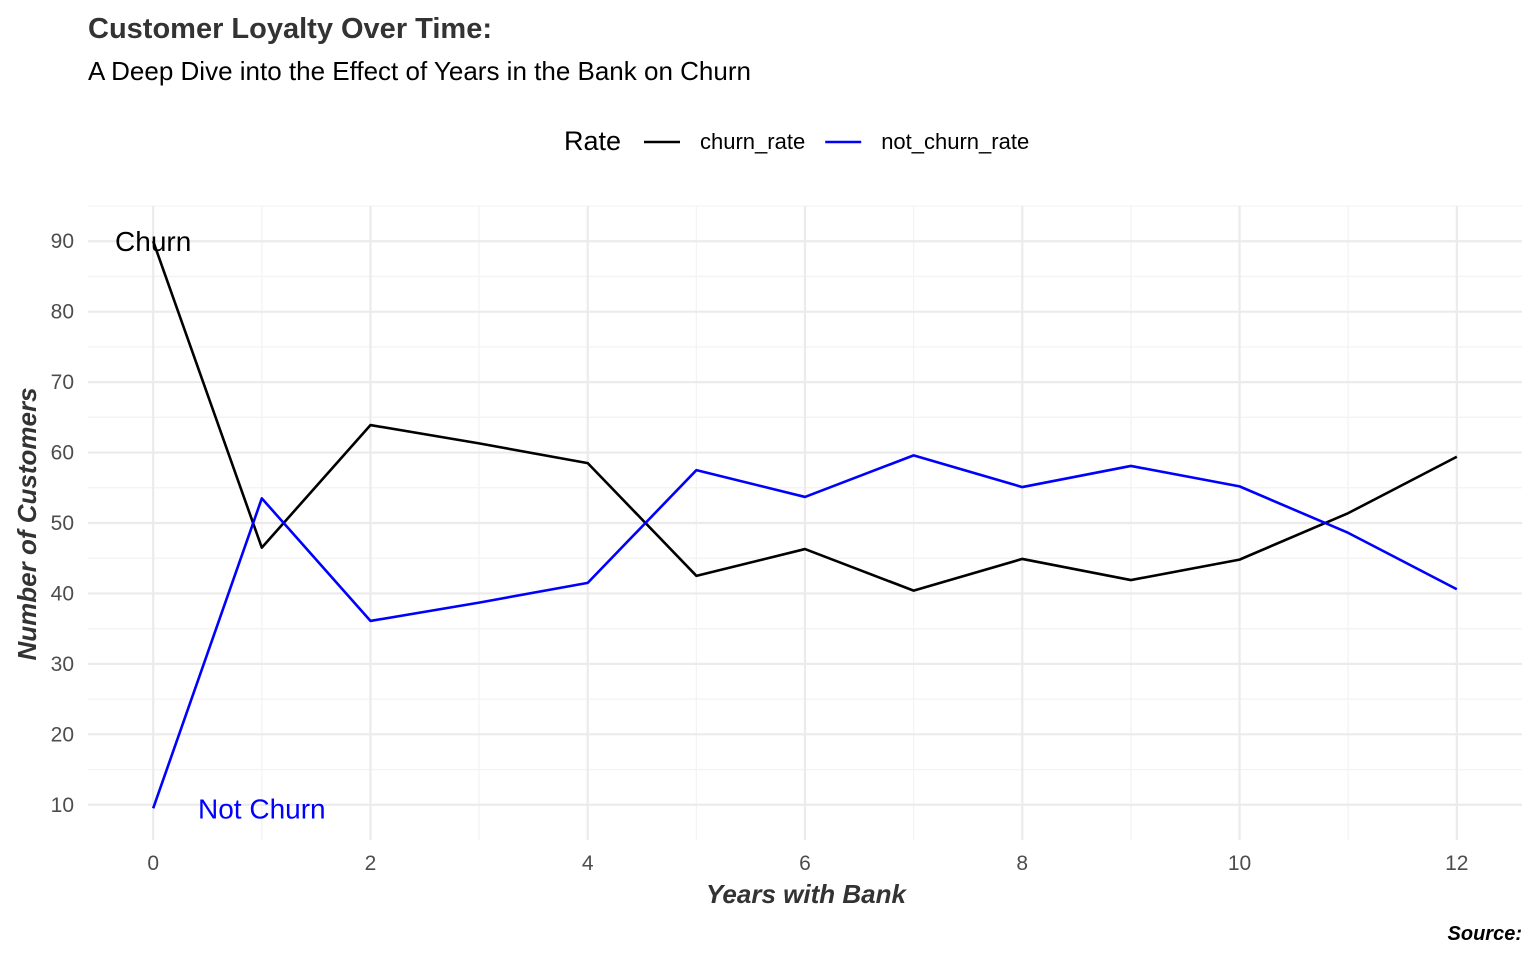 This screenshot has height=960, width=1536. Describe the element at coordinates (1485, 934) in the screenshot. I see `caption-source: Source:` at that location.